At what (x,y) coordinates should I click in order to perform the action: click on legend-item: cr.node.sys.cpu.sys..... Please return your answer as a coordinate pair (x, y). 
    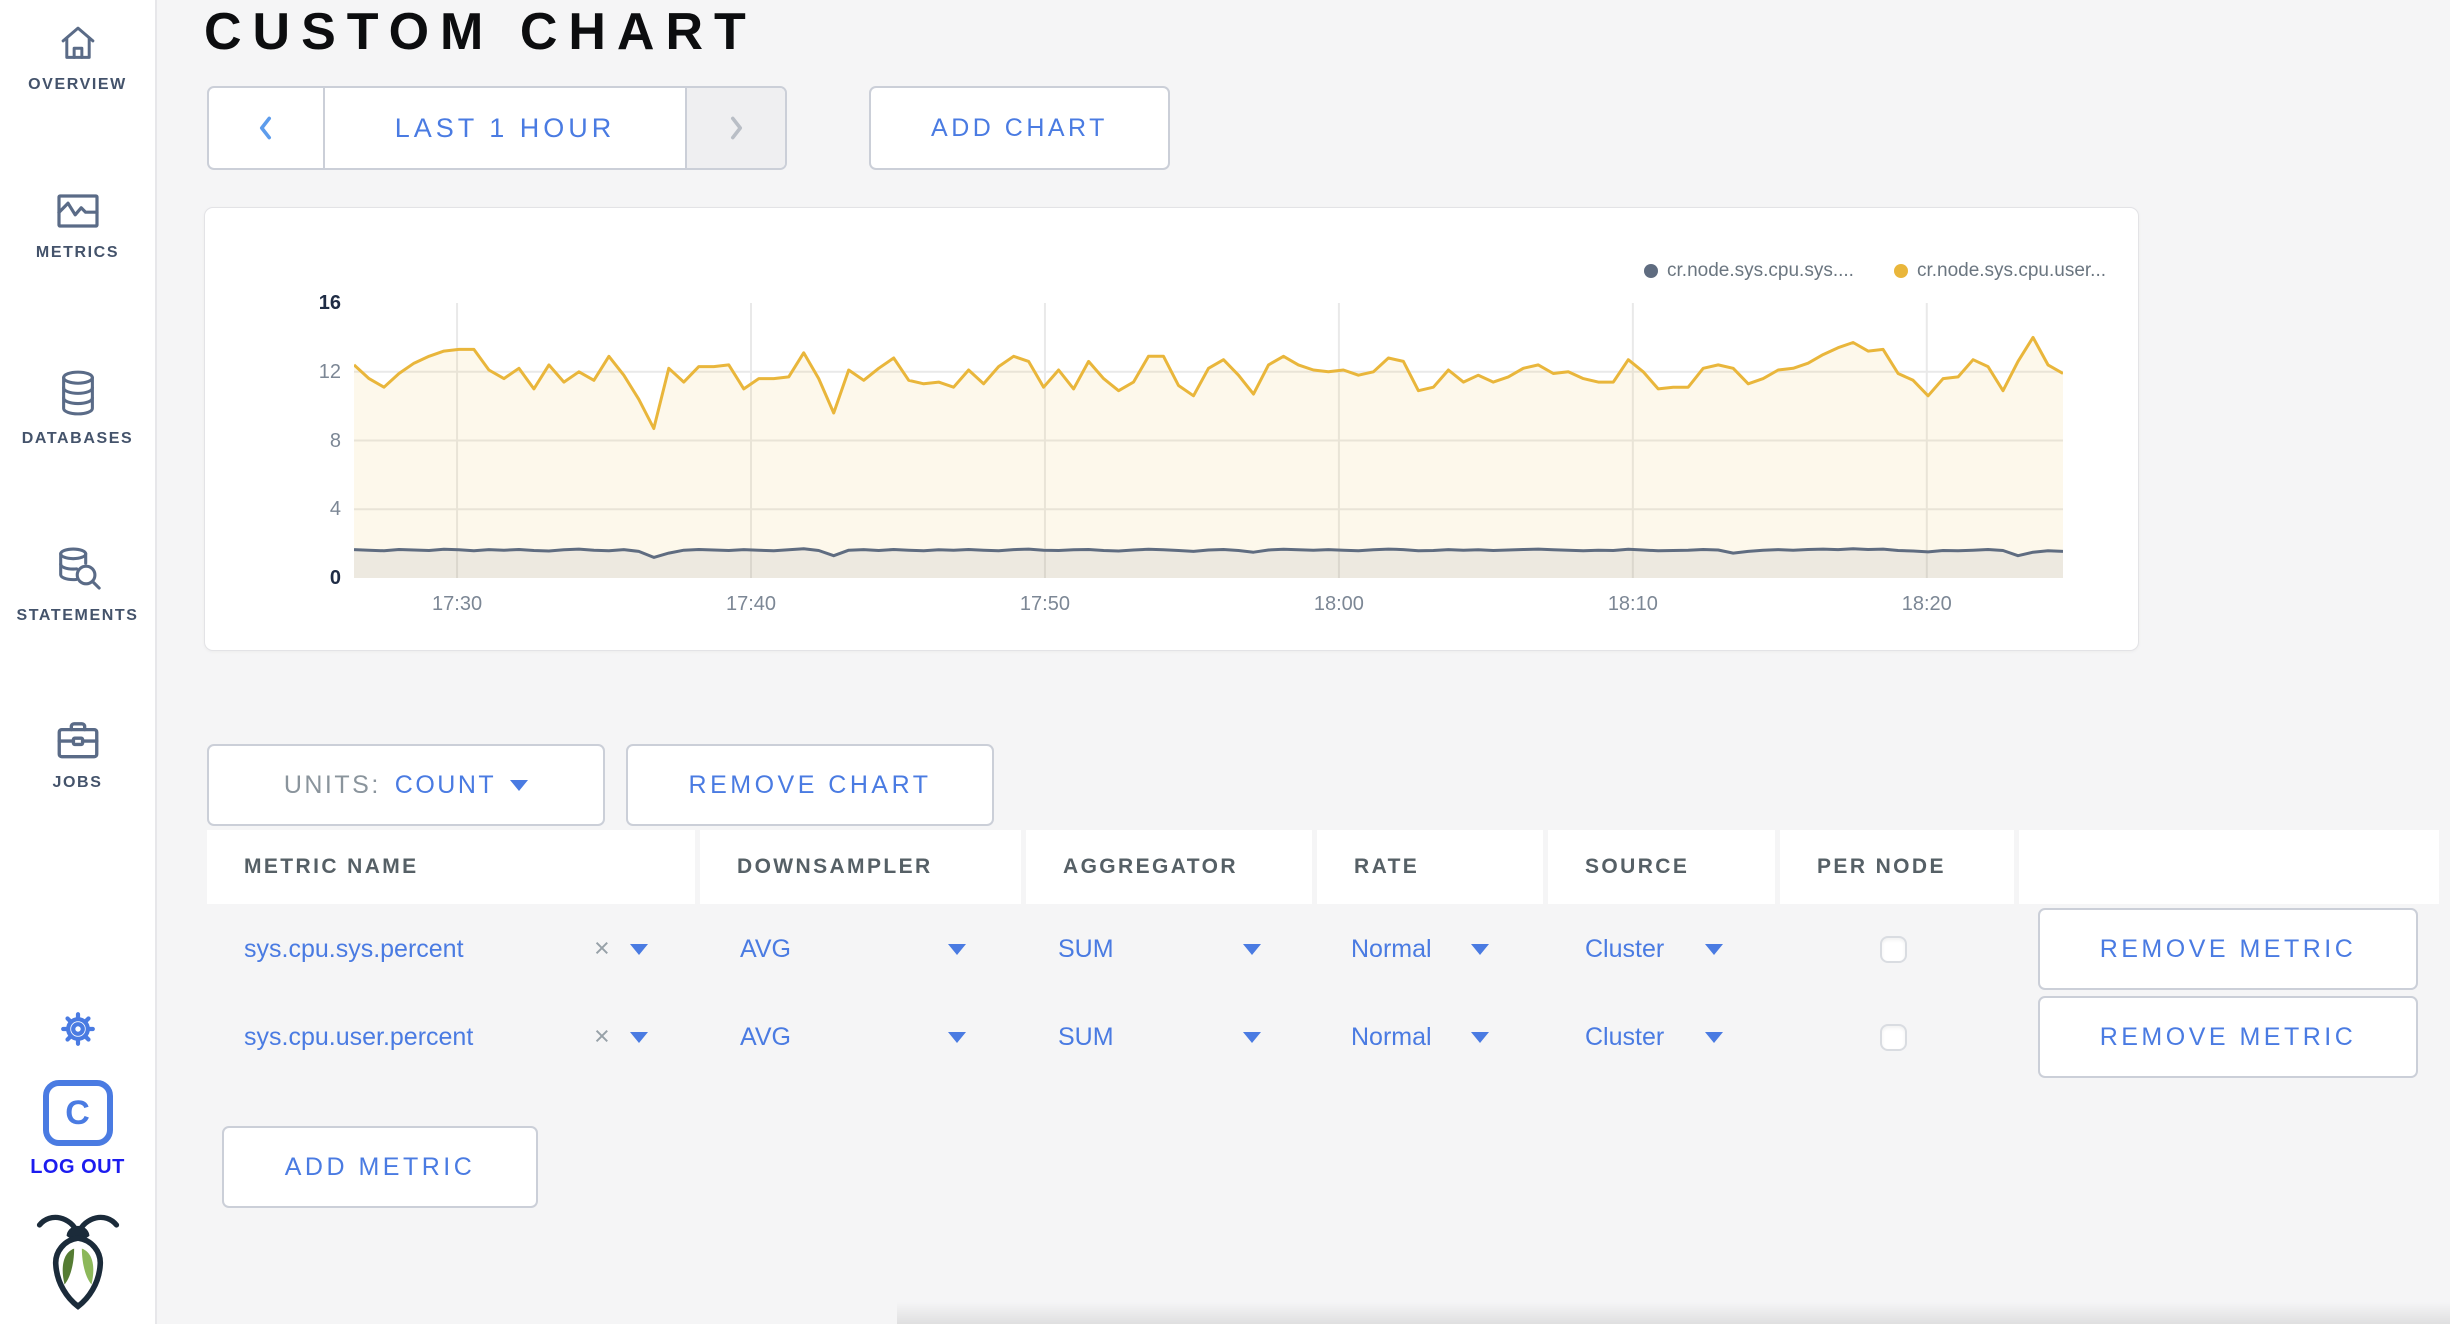
    Looking at the image, I should click on (1749, 271).